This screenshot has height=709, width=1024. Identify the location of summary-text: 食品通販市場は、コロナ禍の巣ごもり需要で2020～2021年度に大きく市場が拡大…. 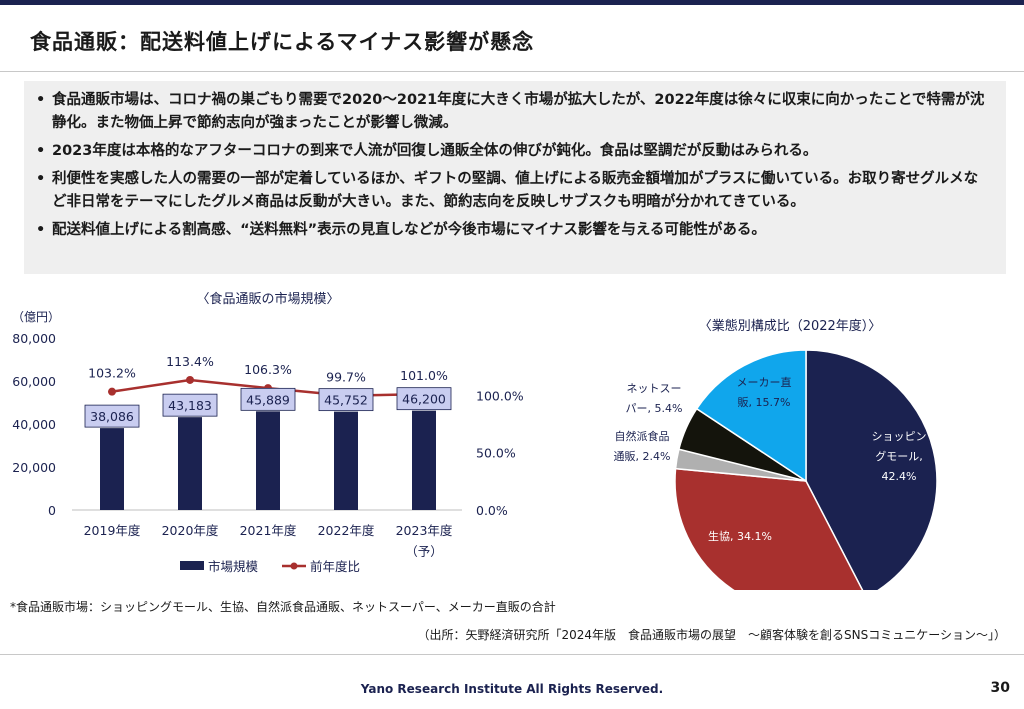
(518, 111).